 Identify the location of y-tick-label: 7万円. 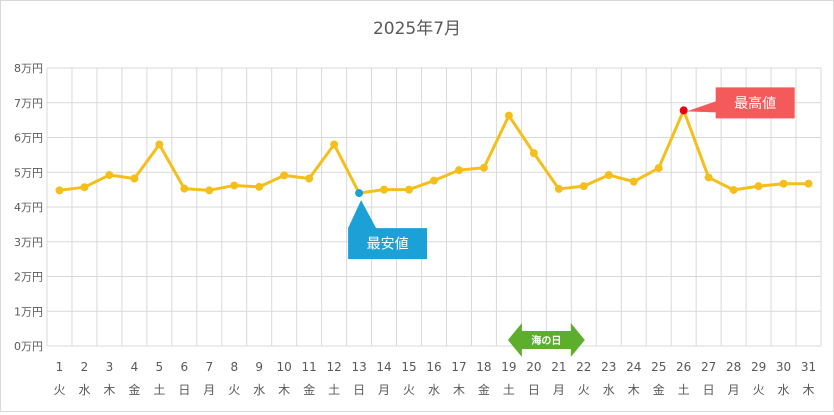
(28, 103).